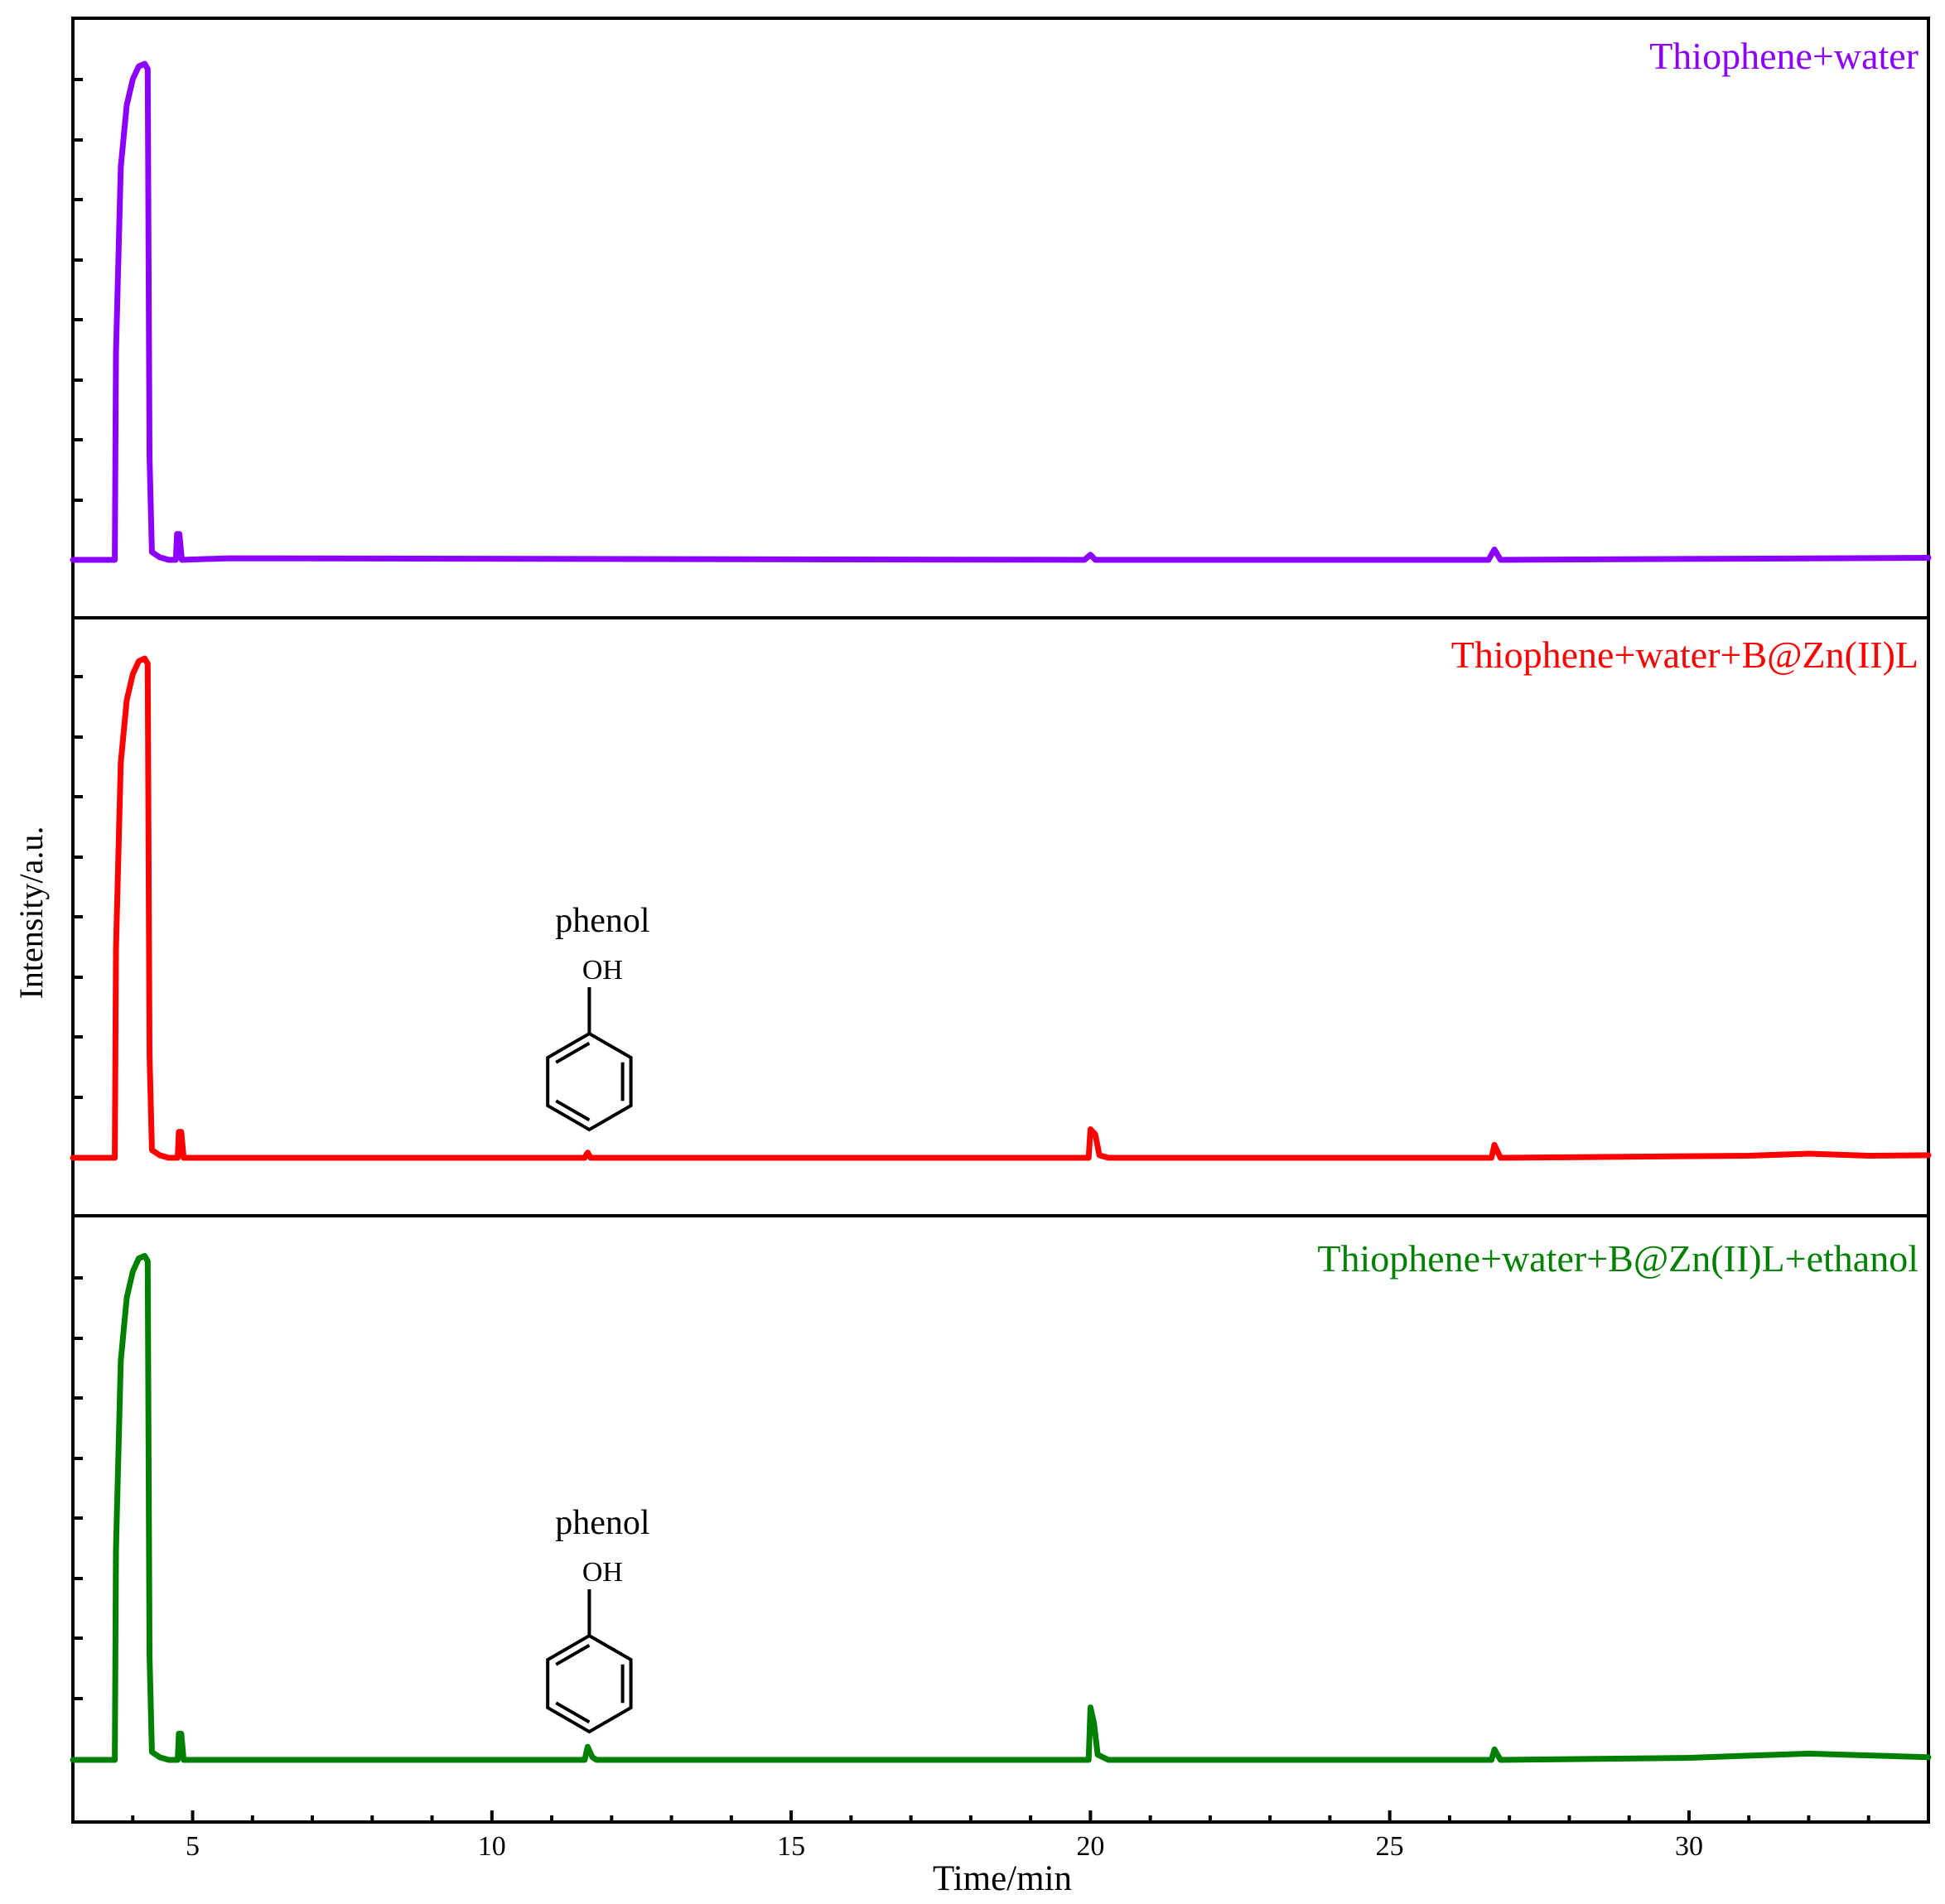 Image resolution: width=1945 pixels, height=1904 pixels. Describe the element at coordinates (193, 1847) in the screenshot. I see `x-tick-label: 5` at that location.